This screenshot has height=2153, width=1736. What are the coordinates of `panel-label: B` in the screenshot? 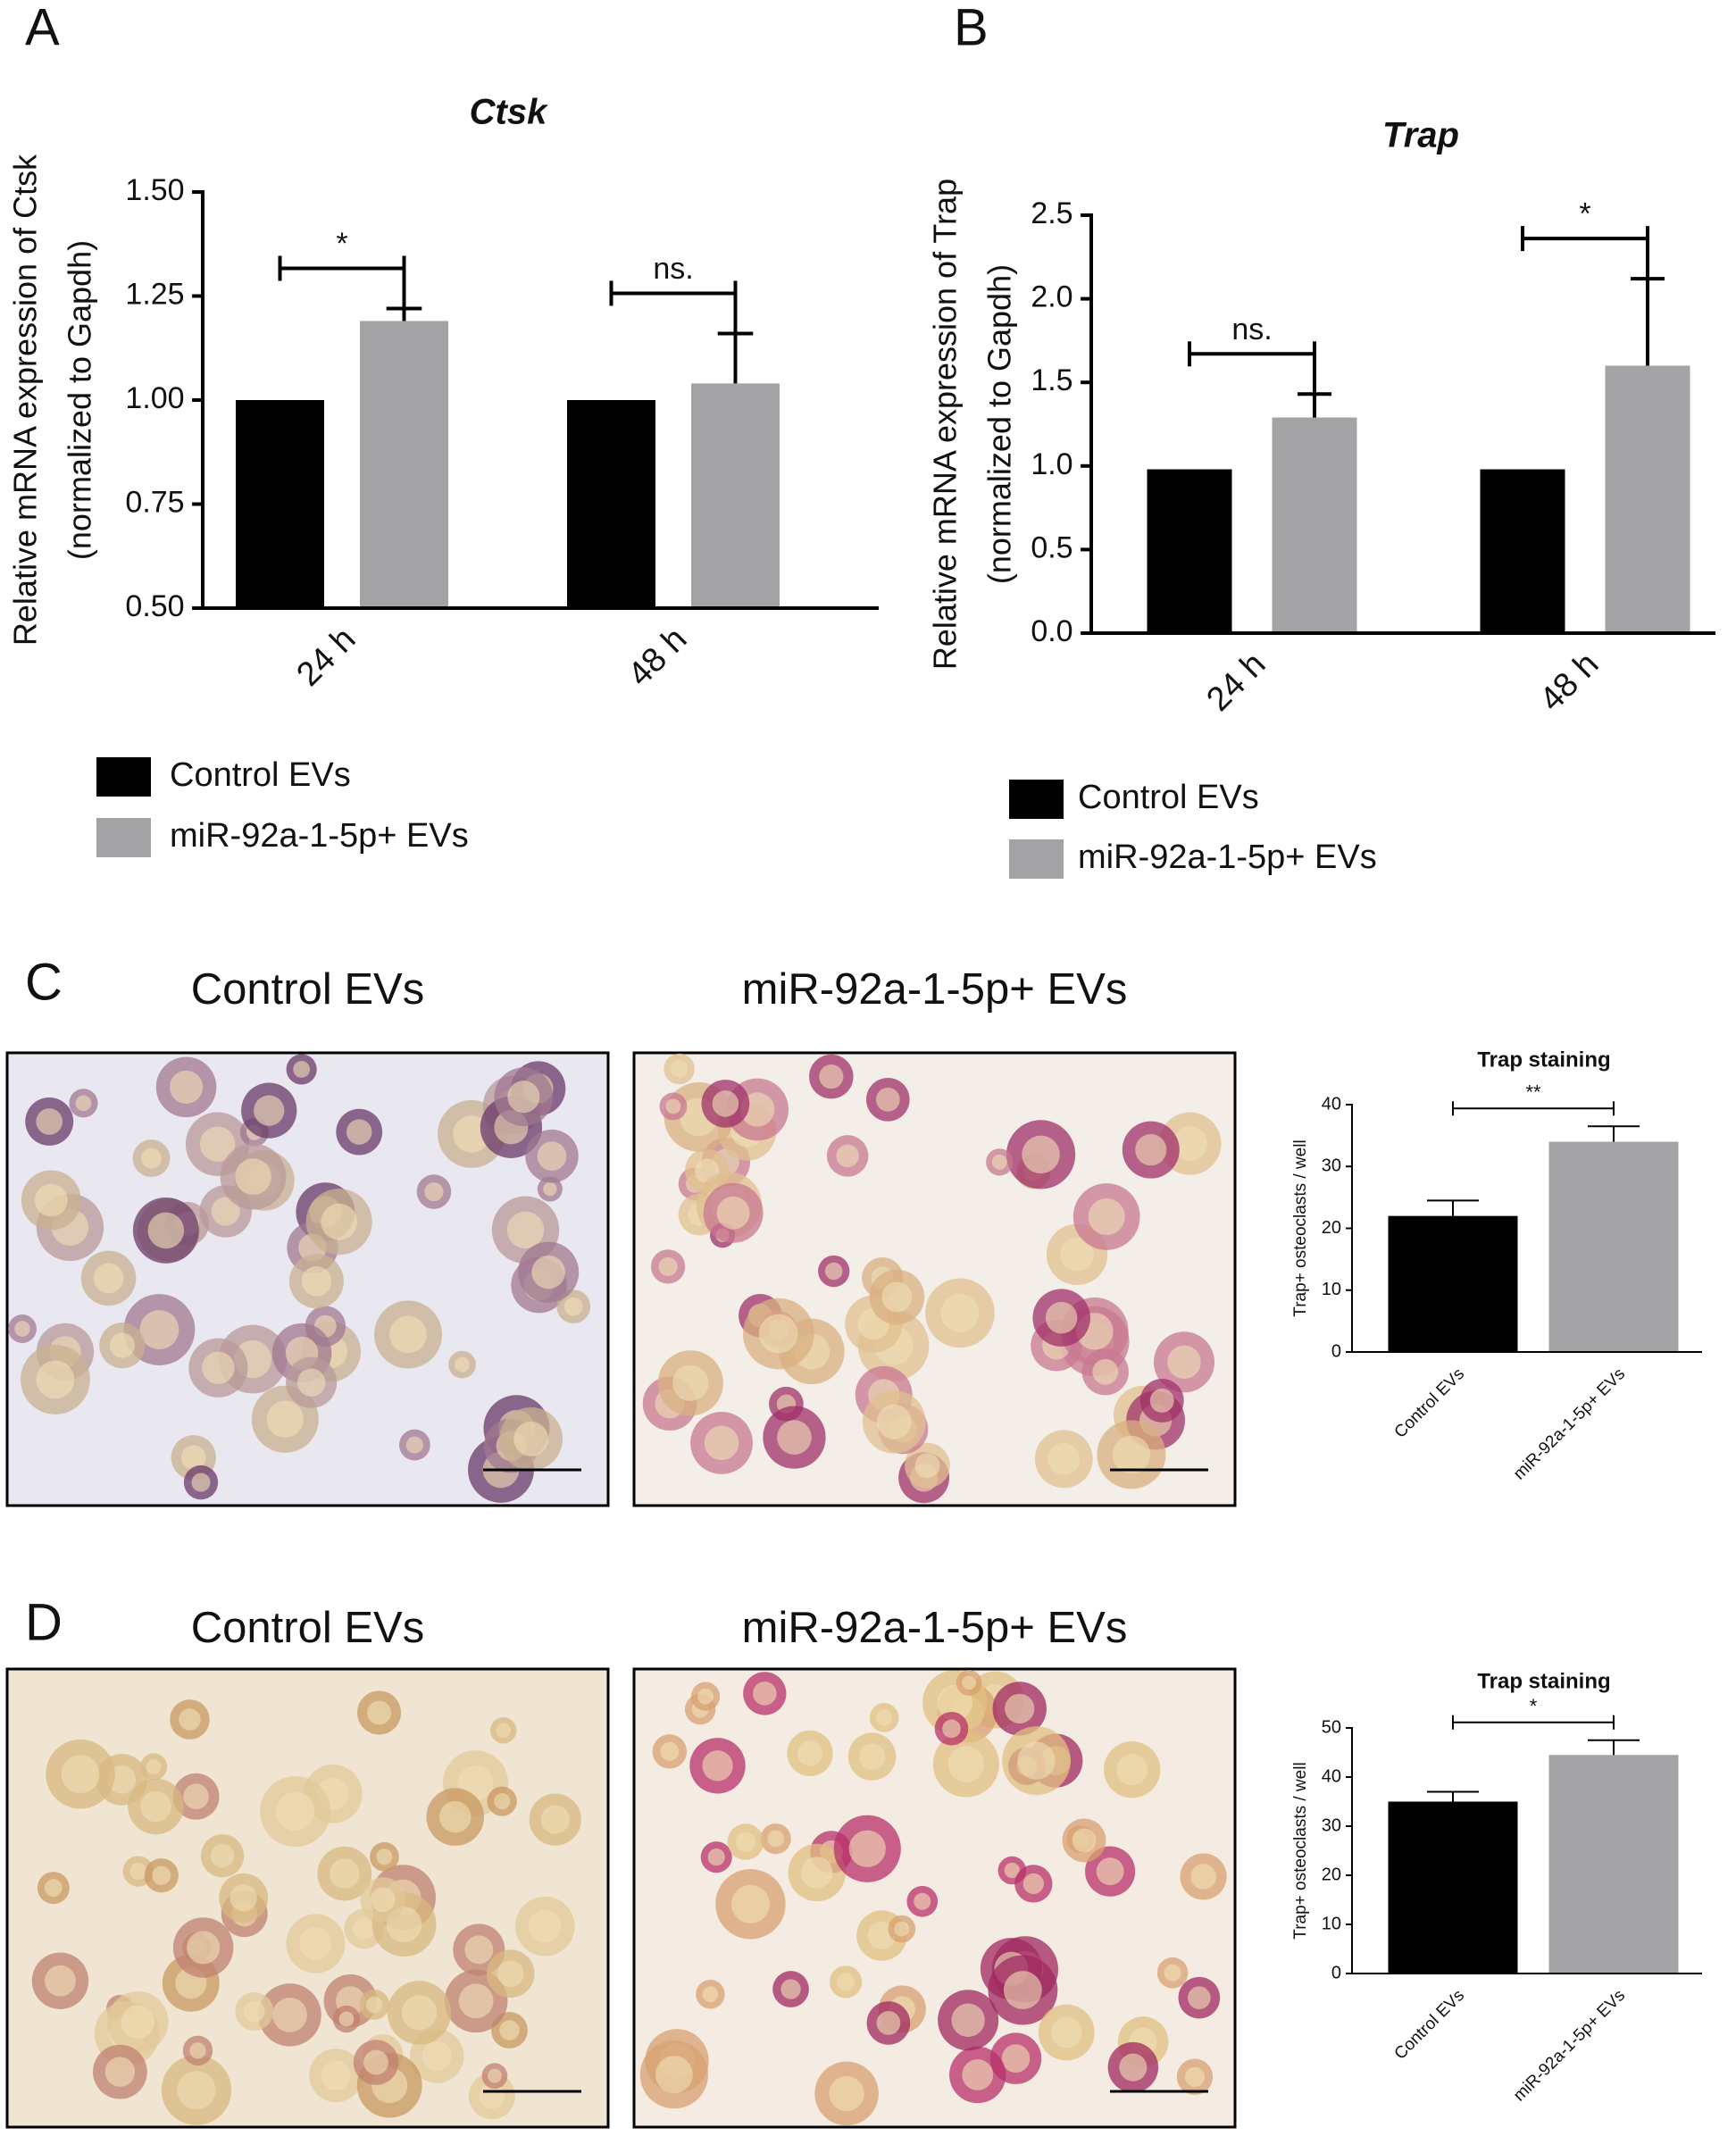 It's located at (971, 28).